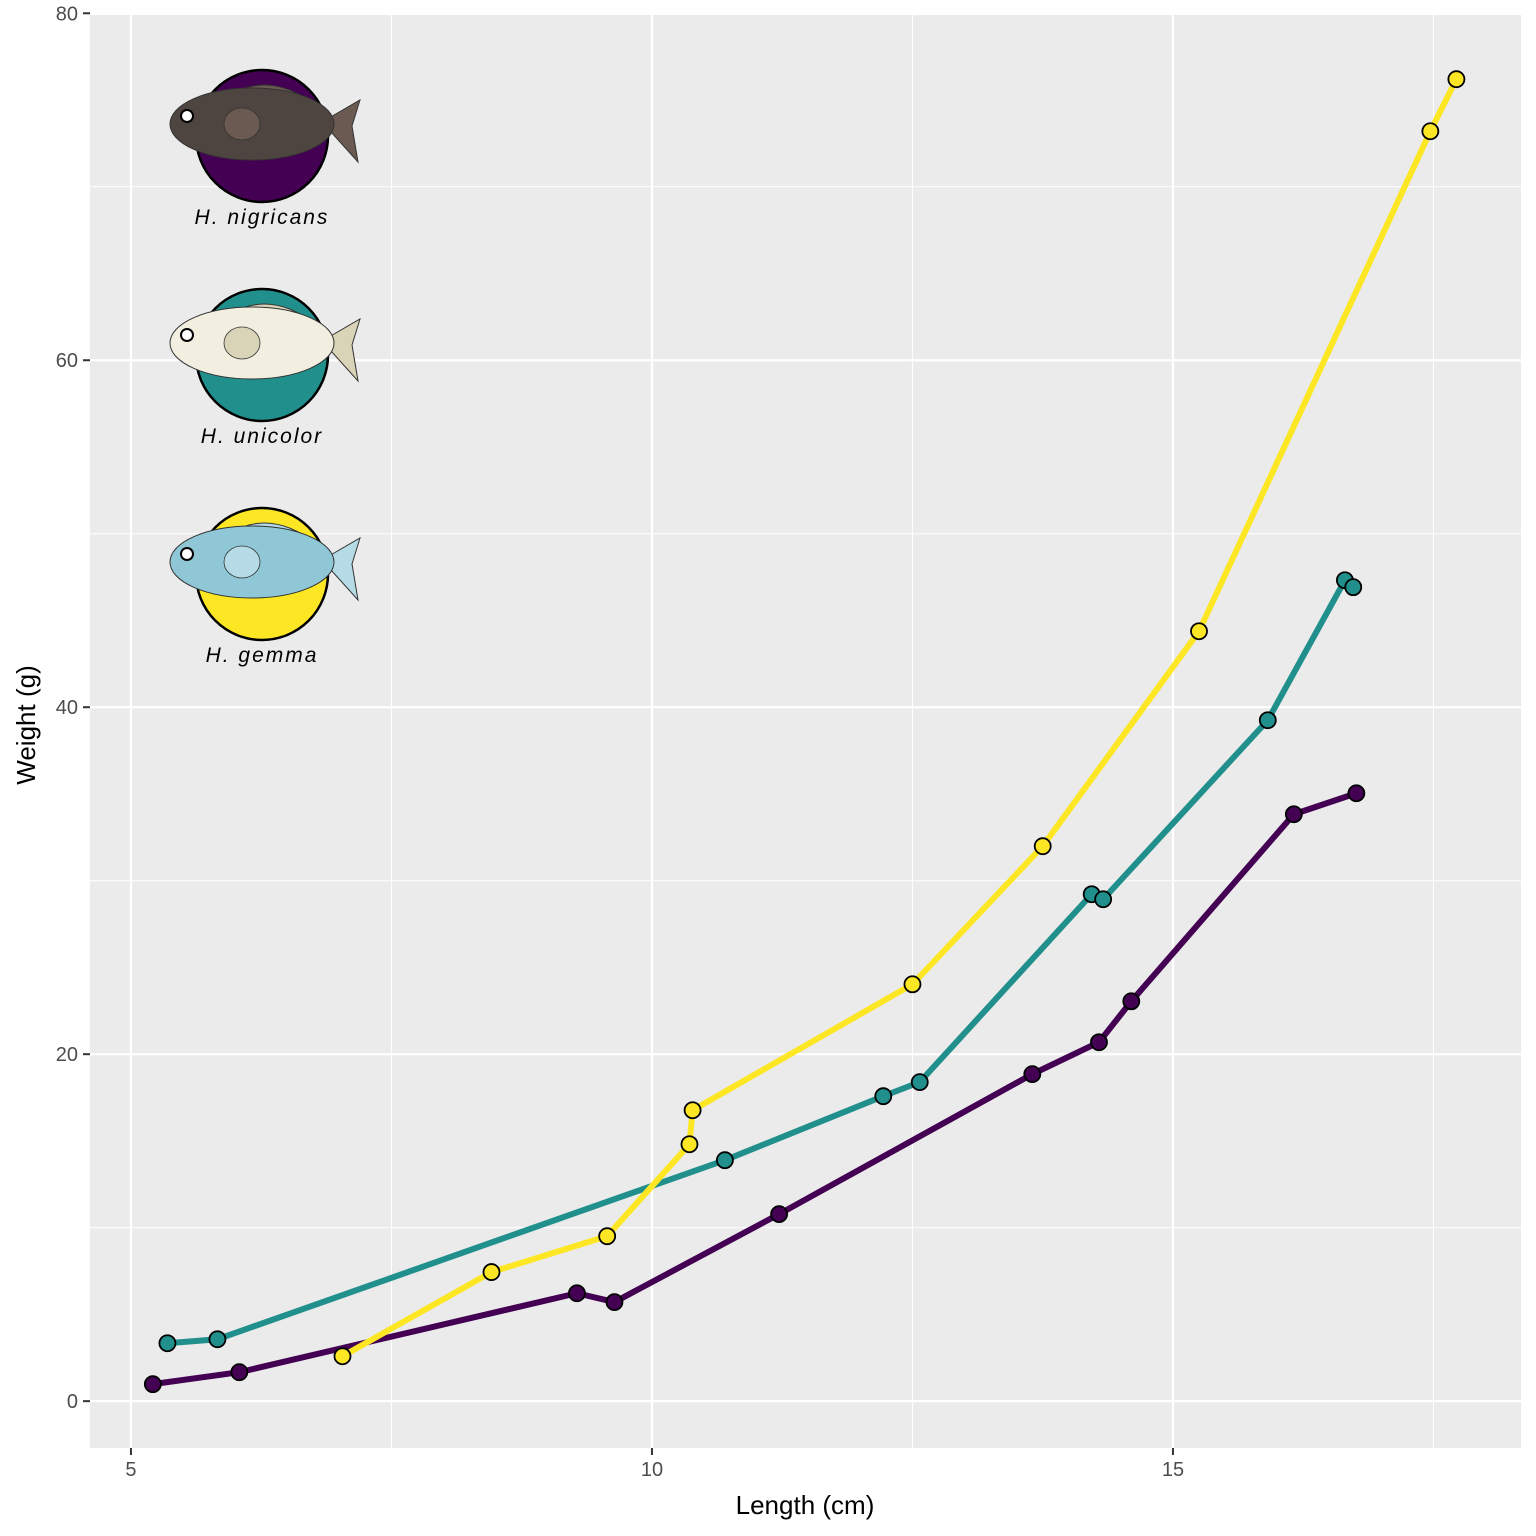 This screenshot has width=1536, height=1536. What do you see at coordinates (67, 1055) in the screenshot?
I see `y-tick-label: 20` at bounding box center [67, 1055].